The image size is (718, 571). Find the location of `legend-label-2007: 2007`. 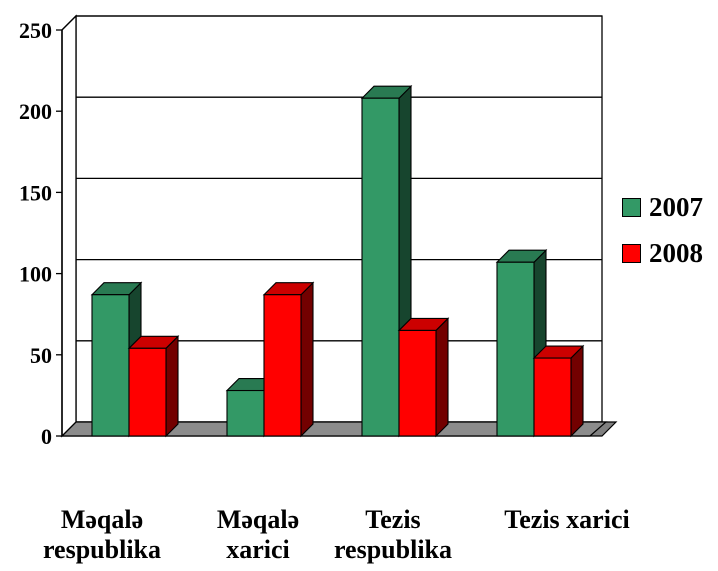

legend-label-2007: 2007 is located at coordinates (676, 206).